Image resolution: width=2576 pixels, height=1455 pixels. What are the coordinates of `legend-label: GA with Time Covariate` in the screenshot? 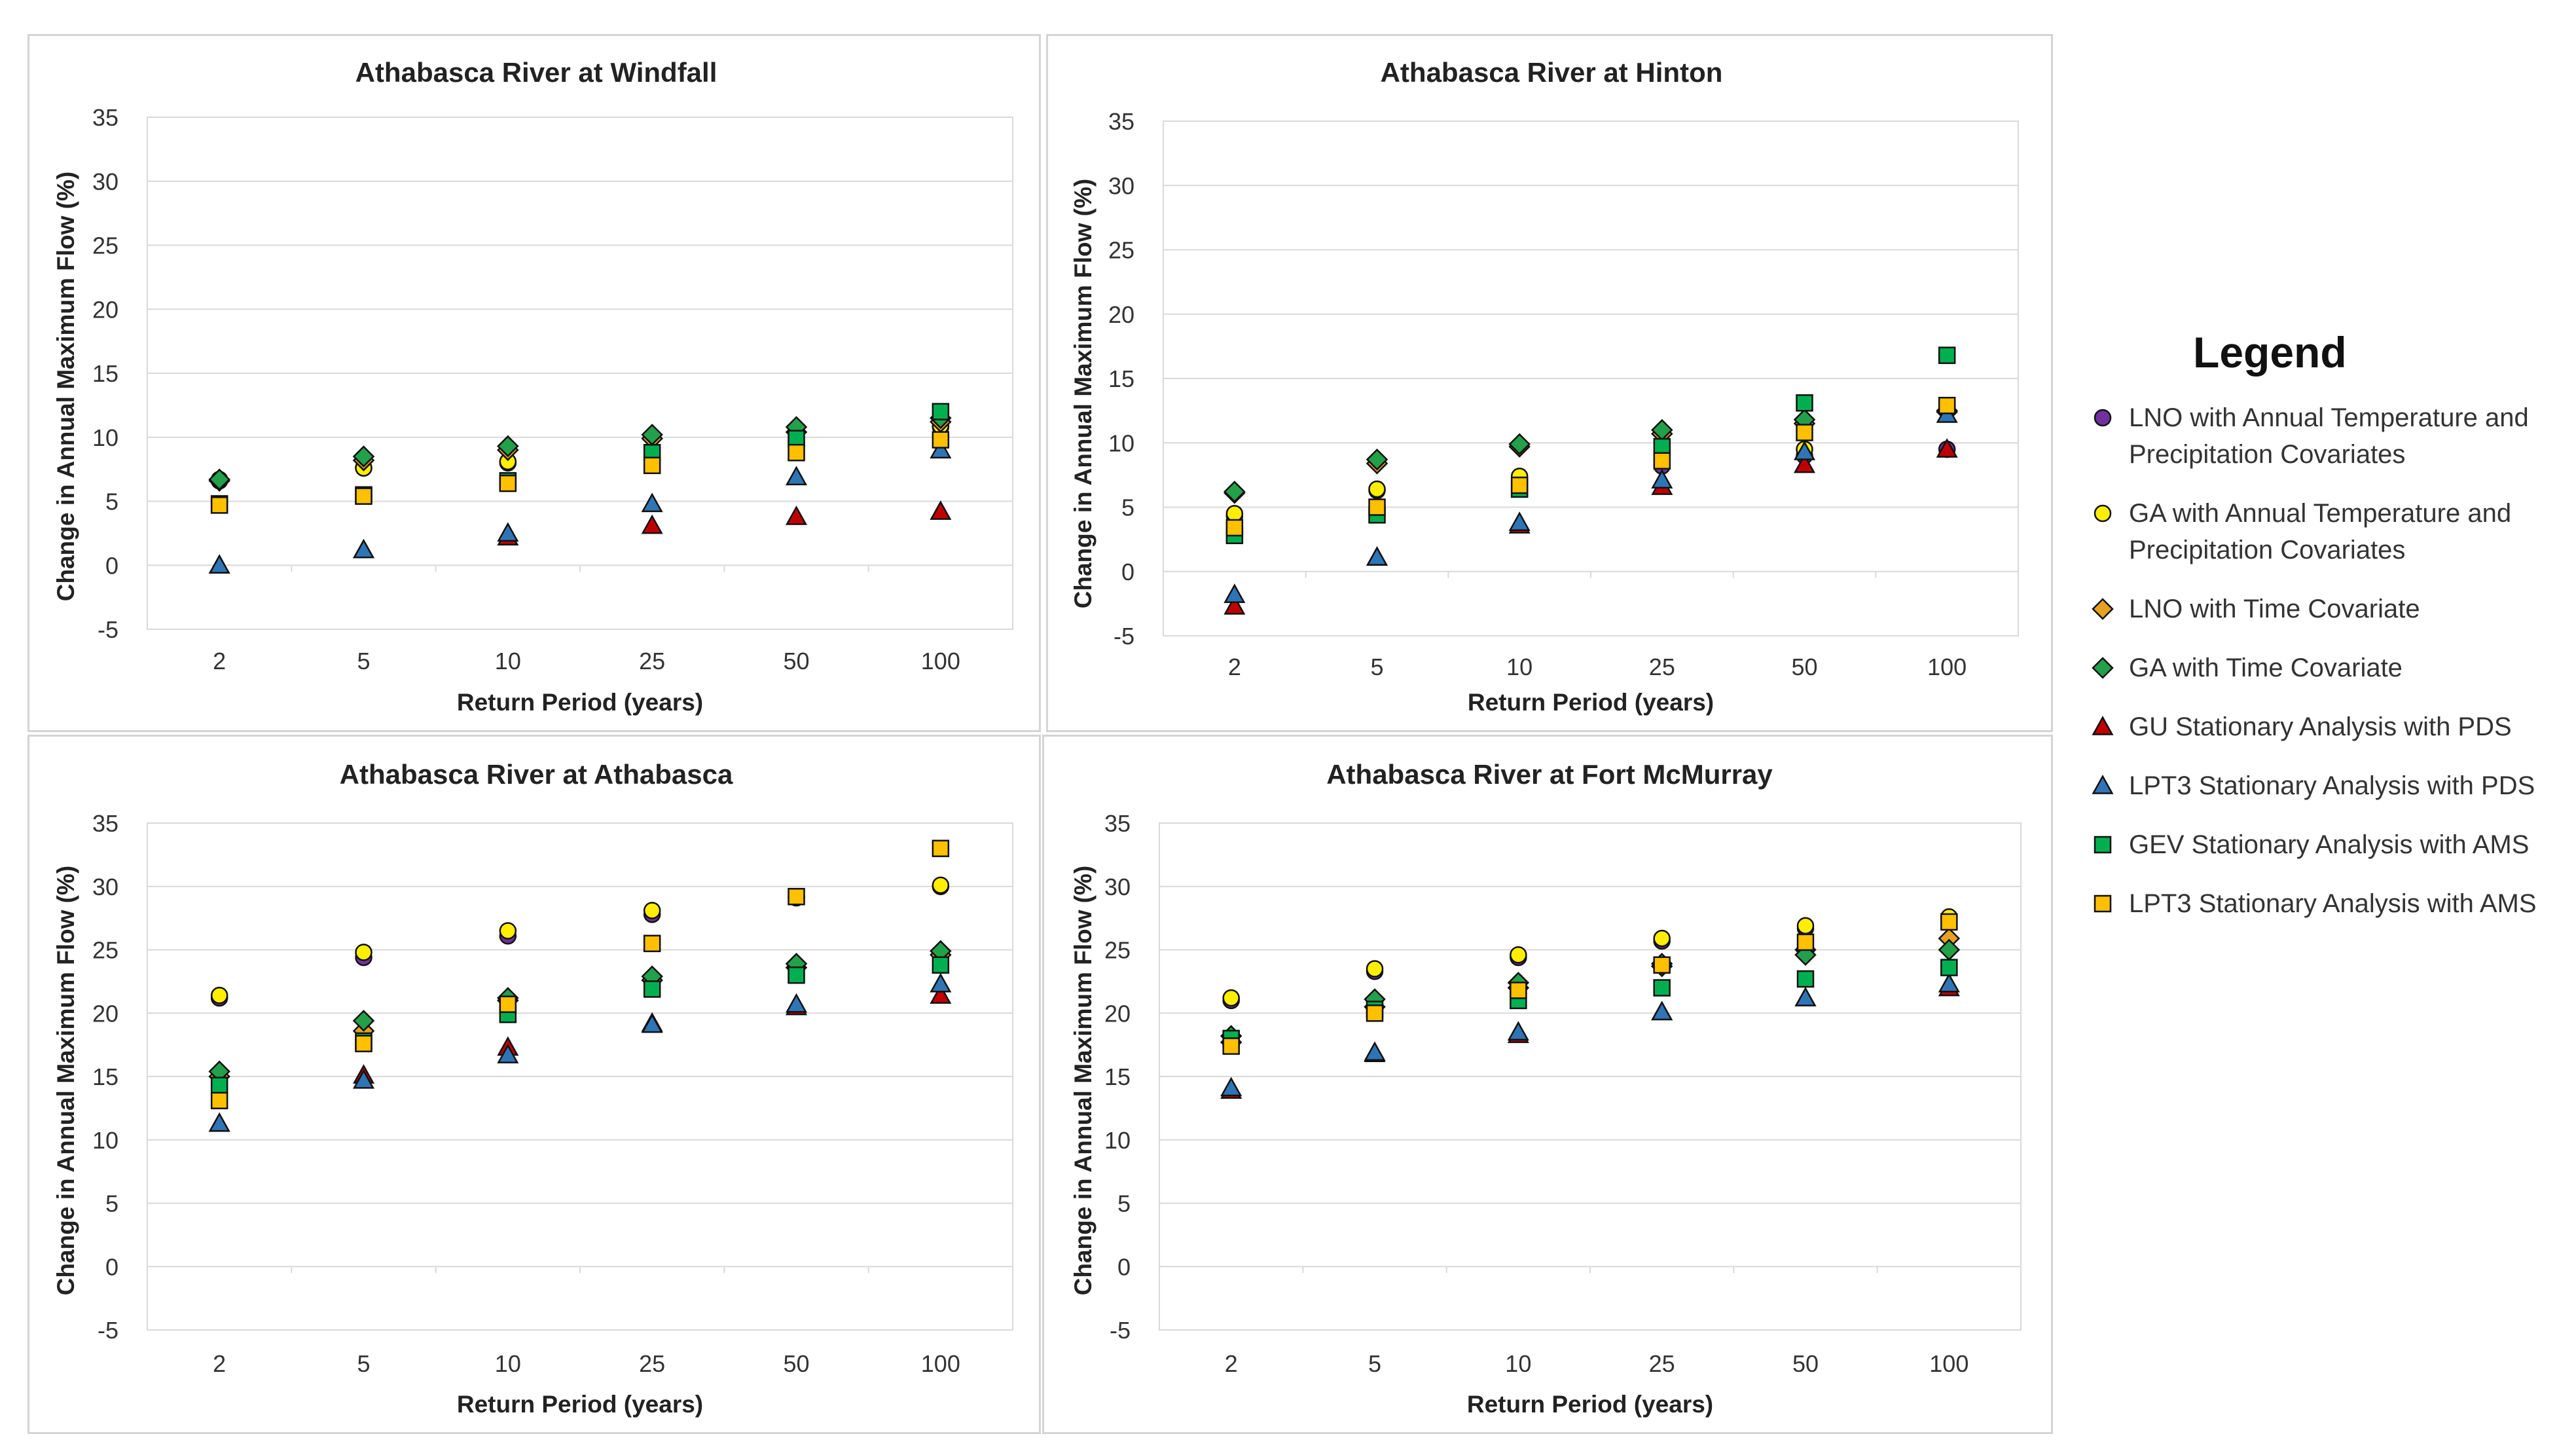 It's located at (2266, 668).